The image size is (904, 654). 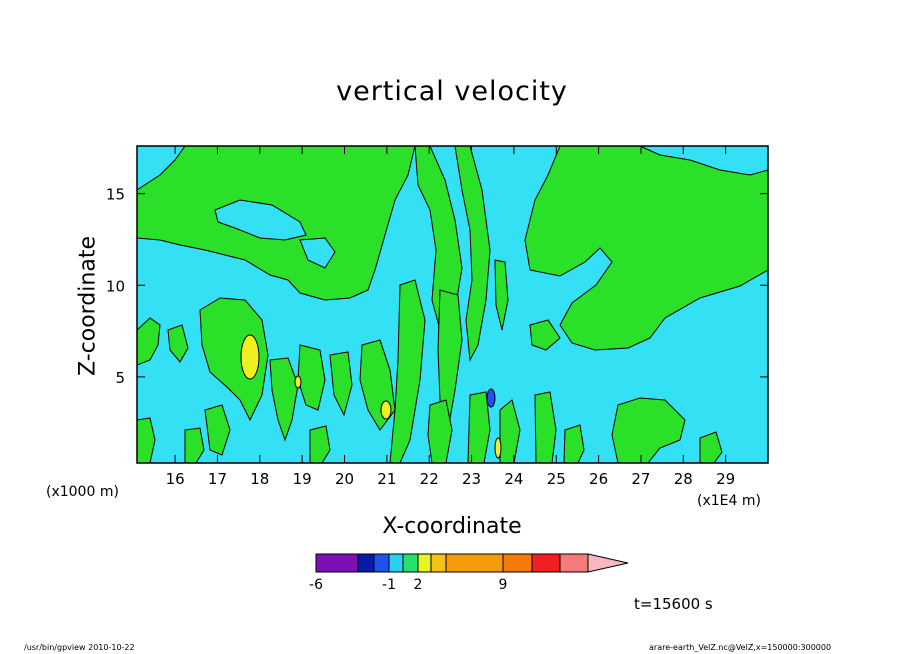 What do you see at coordinates (545, 335) in the screenshot?
I see `contour-blob-center-right` at bounding box center [545, 335].